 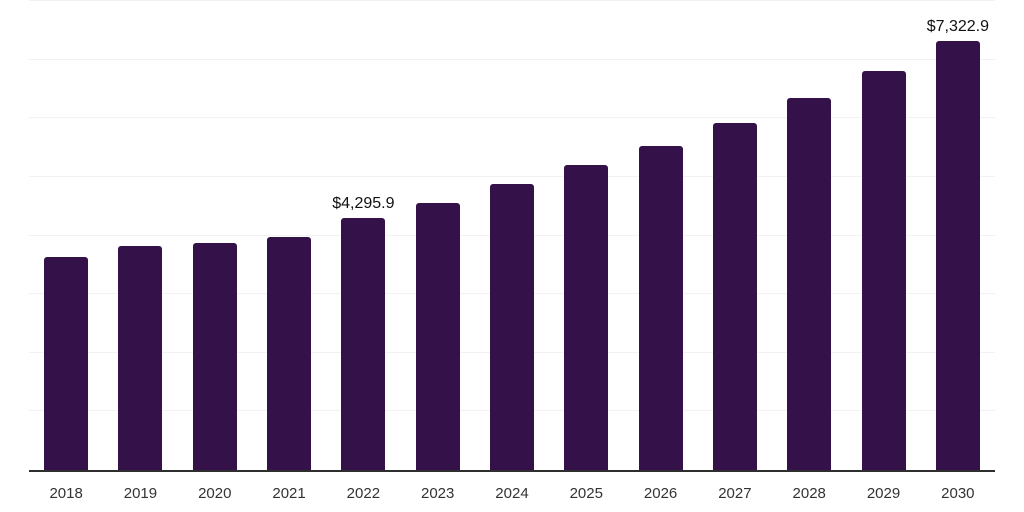 I want to click on bar-2028, so click(x=809, y=283).